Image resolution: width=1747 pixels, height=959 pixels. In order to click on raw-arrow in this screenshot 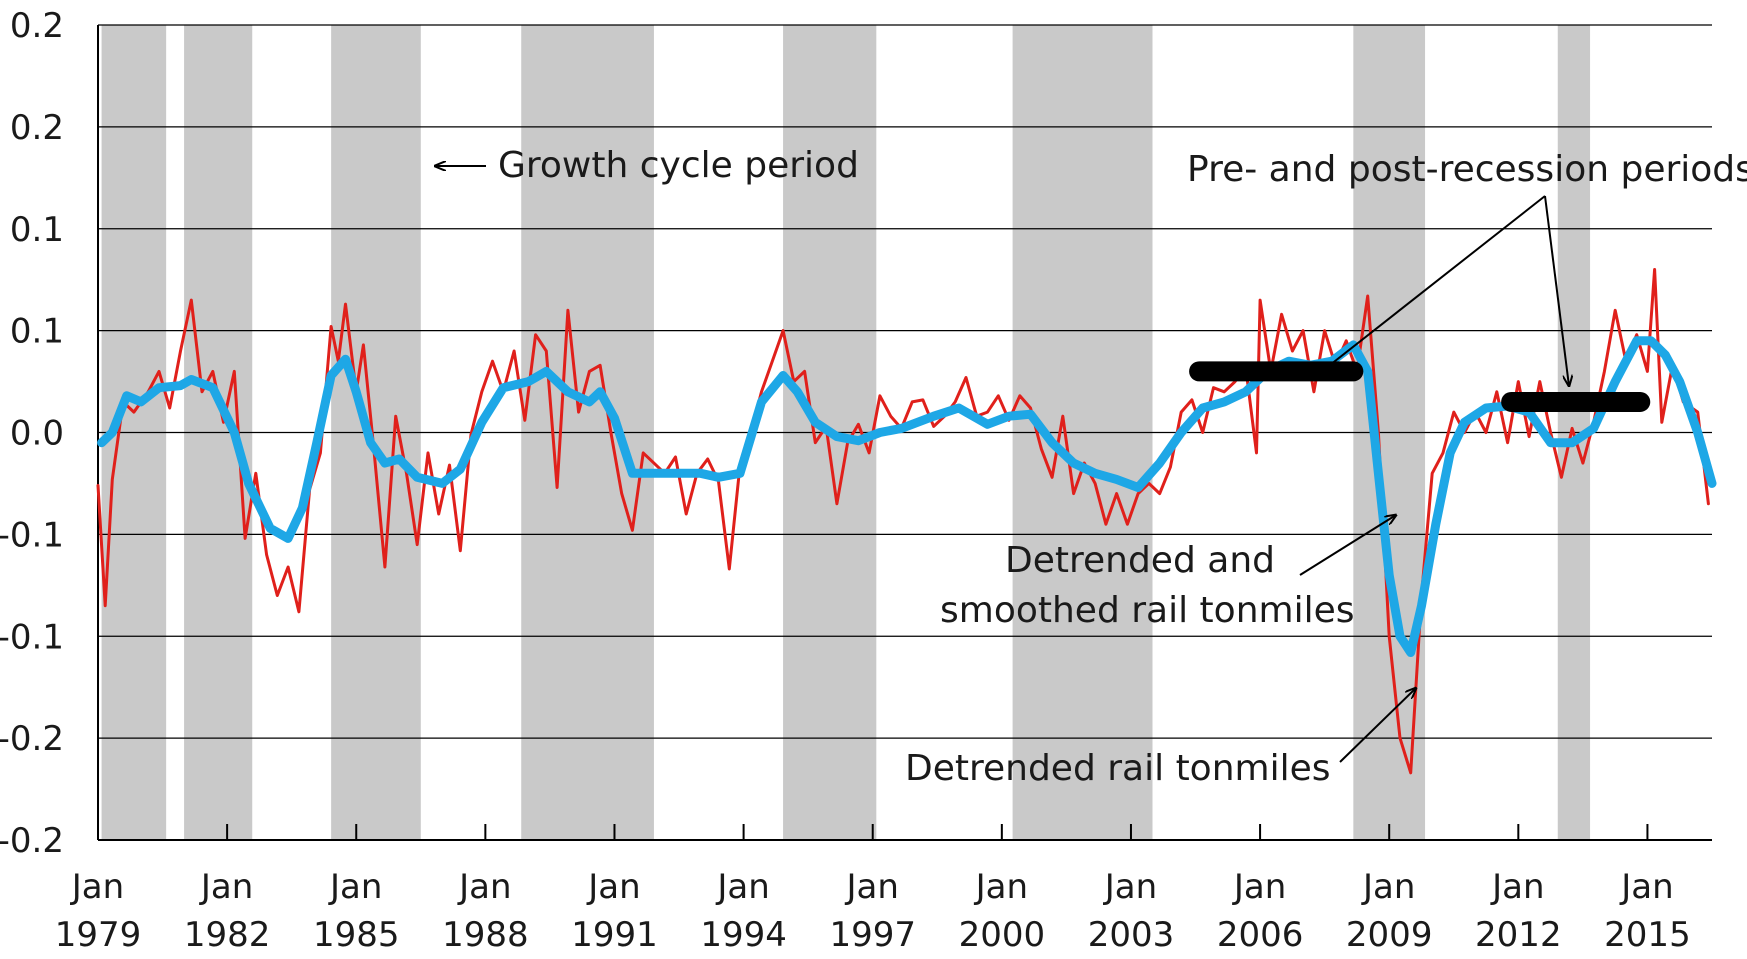, I will do `click(1377, 725)`.